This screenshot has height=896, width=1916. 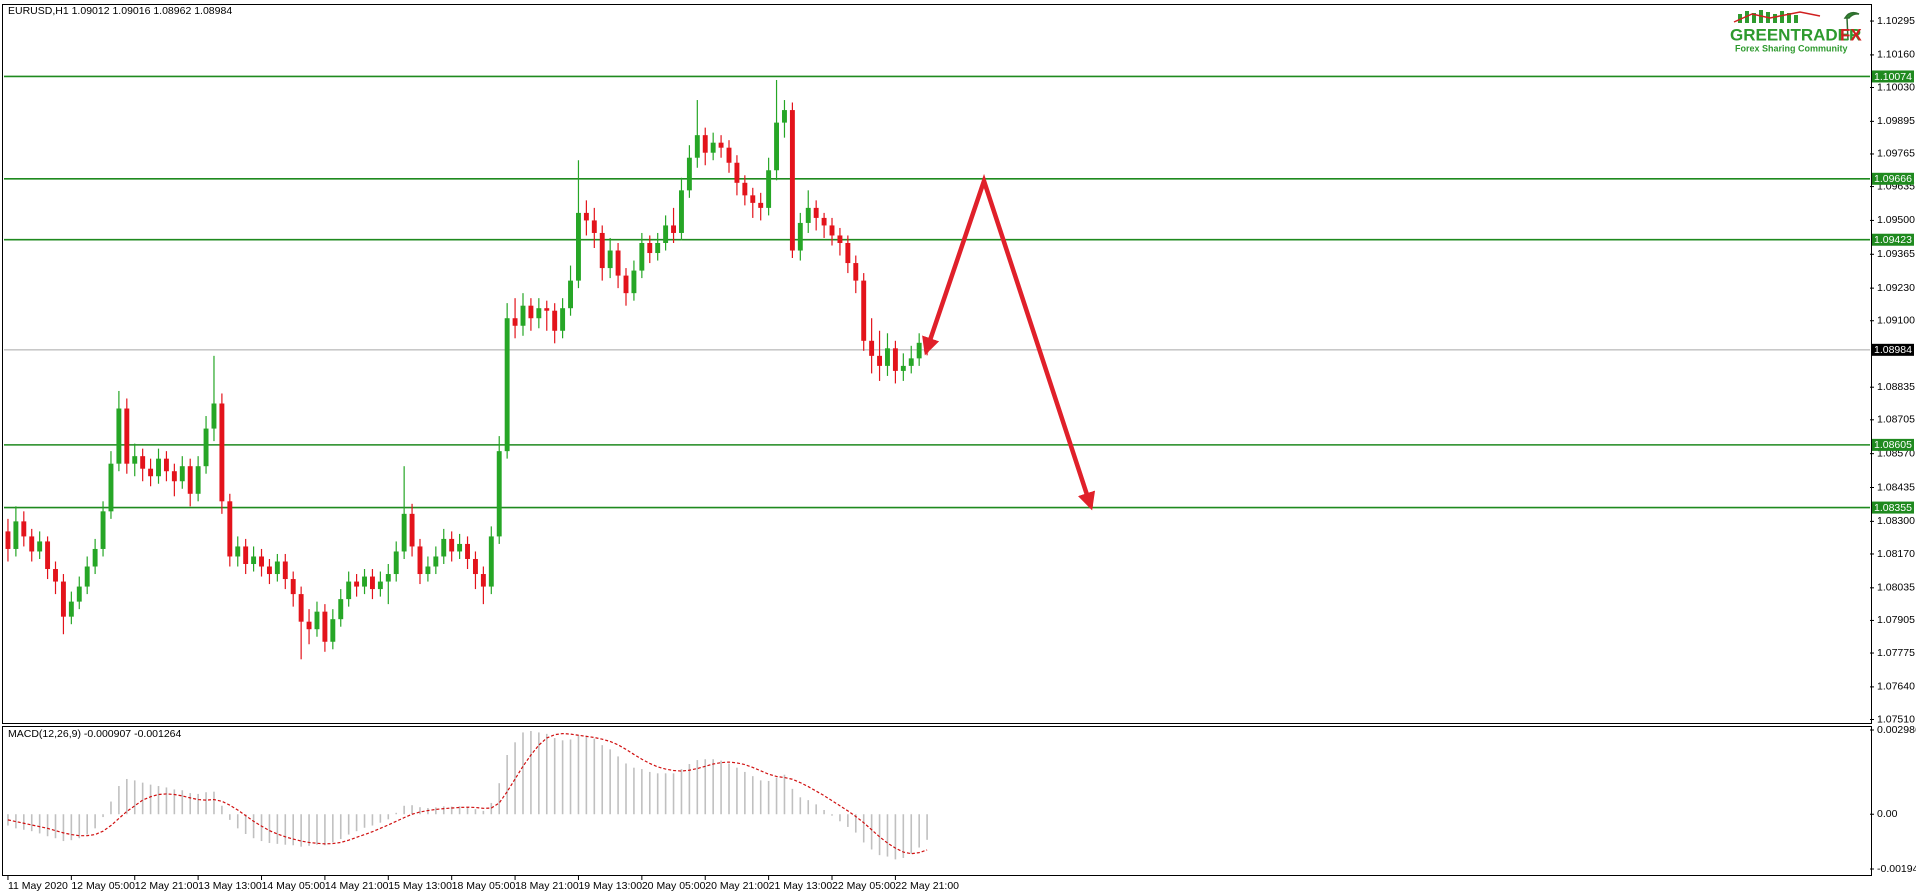 What do you see at coordinates (1887, 814) in the screenshot?
I see `y-tick-label: 0.00` at bounding box center [1887, 814].